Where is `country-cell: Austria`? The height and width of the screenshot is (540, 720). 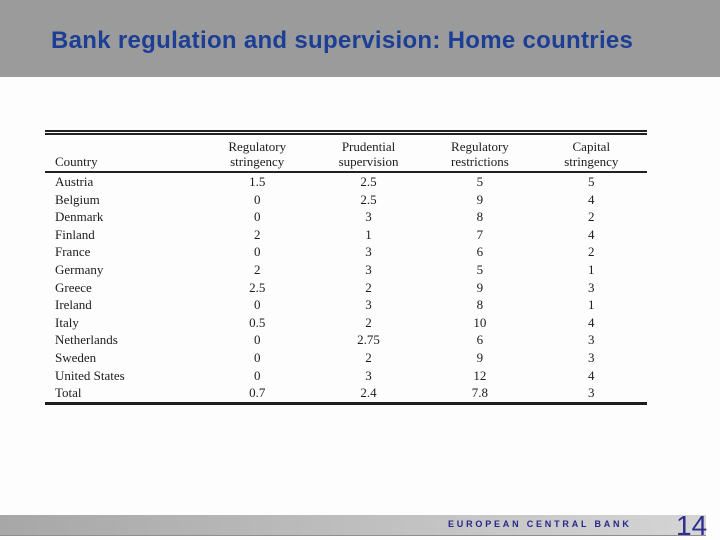
country-cell: Austria is located at coordinates (74, 181).